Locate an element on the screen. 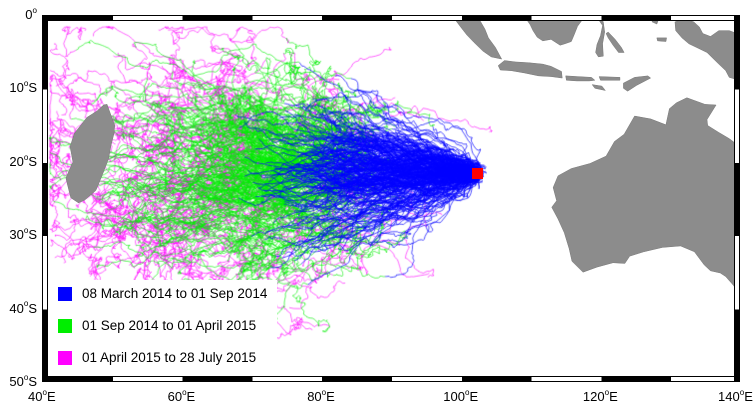  frame-stripe-bottom is located at coordinates (391, 378).